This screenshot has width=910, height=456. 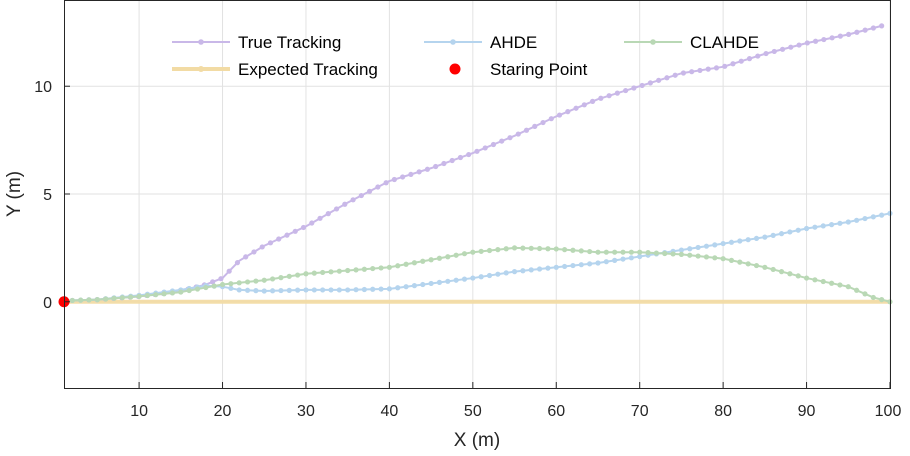 What do you see at coordinates (477, 440) in the screenshot?
I see `x-axis-label: X (m)` at bounding box center [477, 440].